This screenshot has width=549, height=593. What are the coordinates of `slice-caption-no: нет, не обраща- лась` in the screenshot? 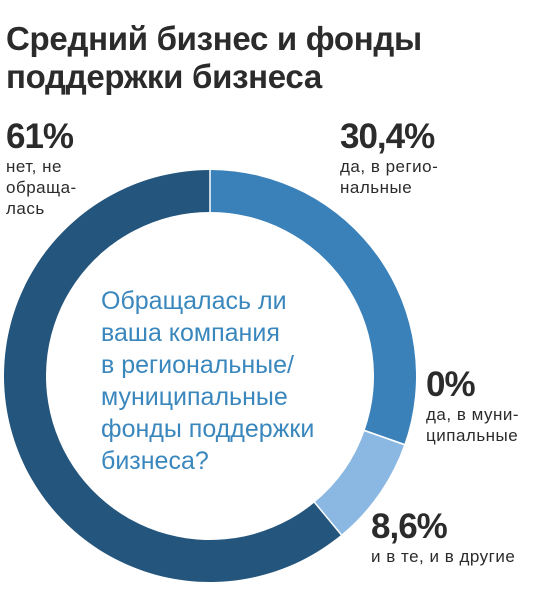 It's located at (41, 187).